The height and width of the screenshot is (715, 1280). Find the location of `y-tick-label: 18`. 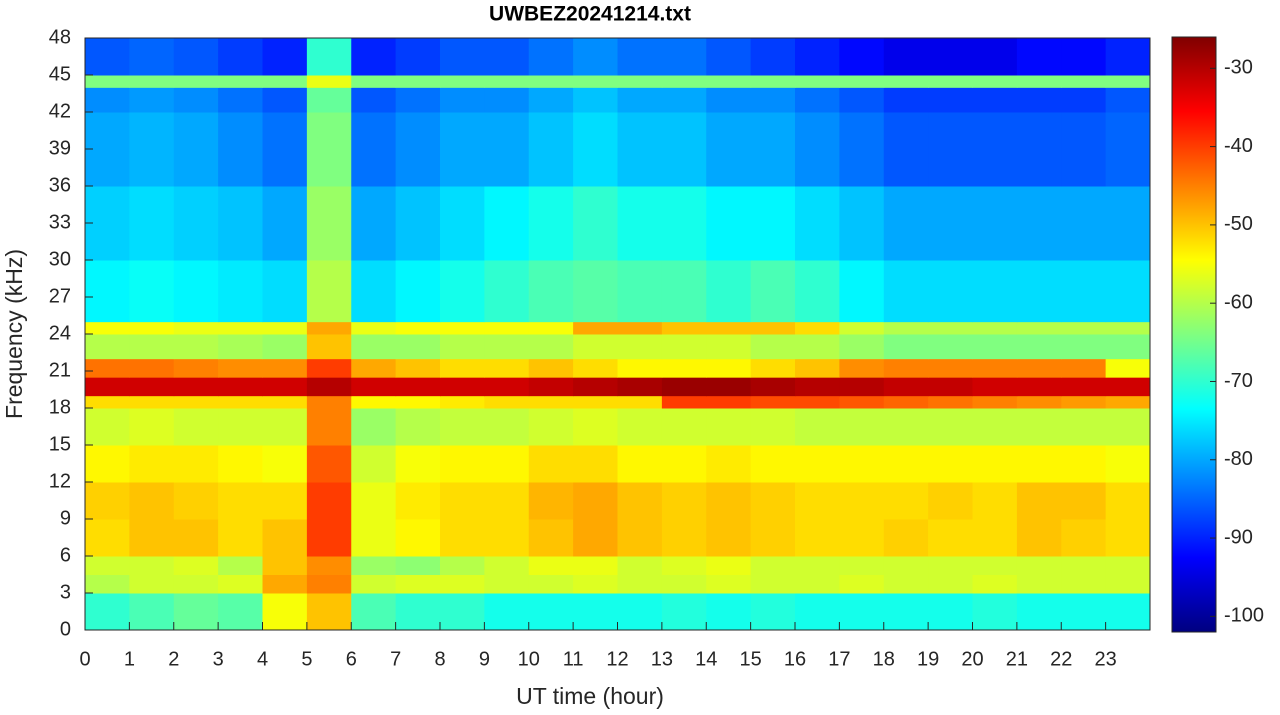

y-tick-label: 18 is located at coordinates (60, 407).